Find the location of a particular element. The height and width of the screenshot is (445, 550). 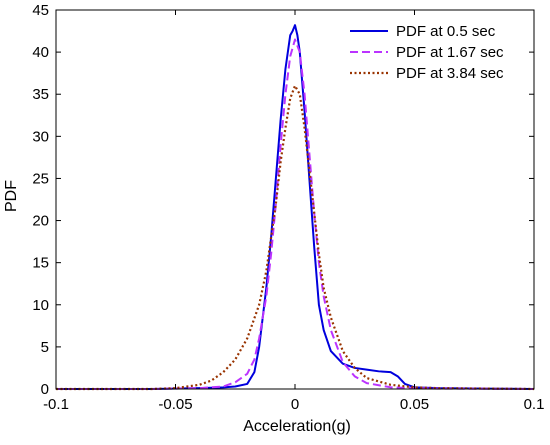

y-tick-label: 20 is located at coordinates (40, 221).